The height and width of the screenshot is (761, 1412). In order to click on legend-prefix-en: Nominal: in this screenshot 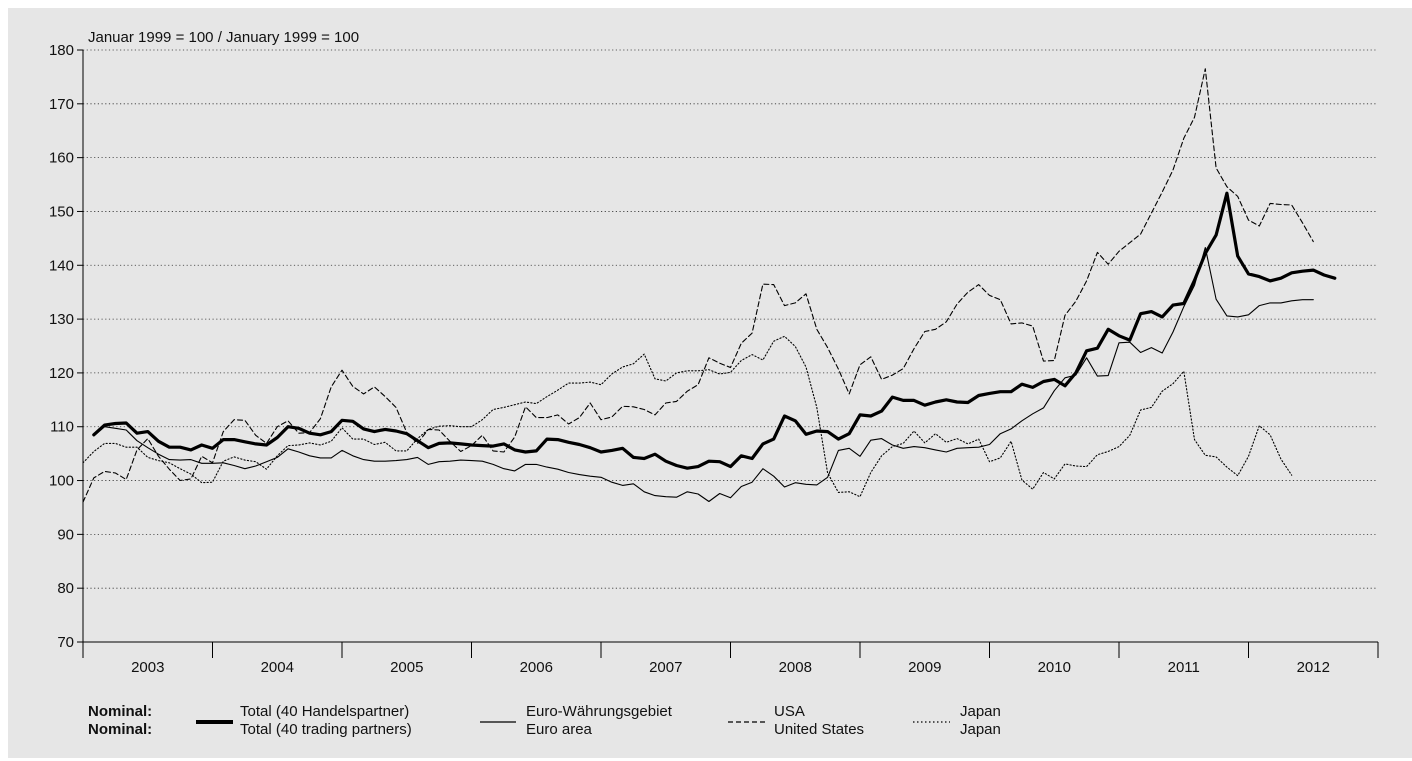, I will do `click(120, 729)`.